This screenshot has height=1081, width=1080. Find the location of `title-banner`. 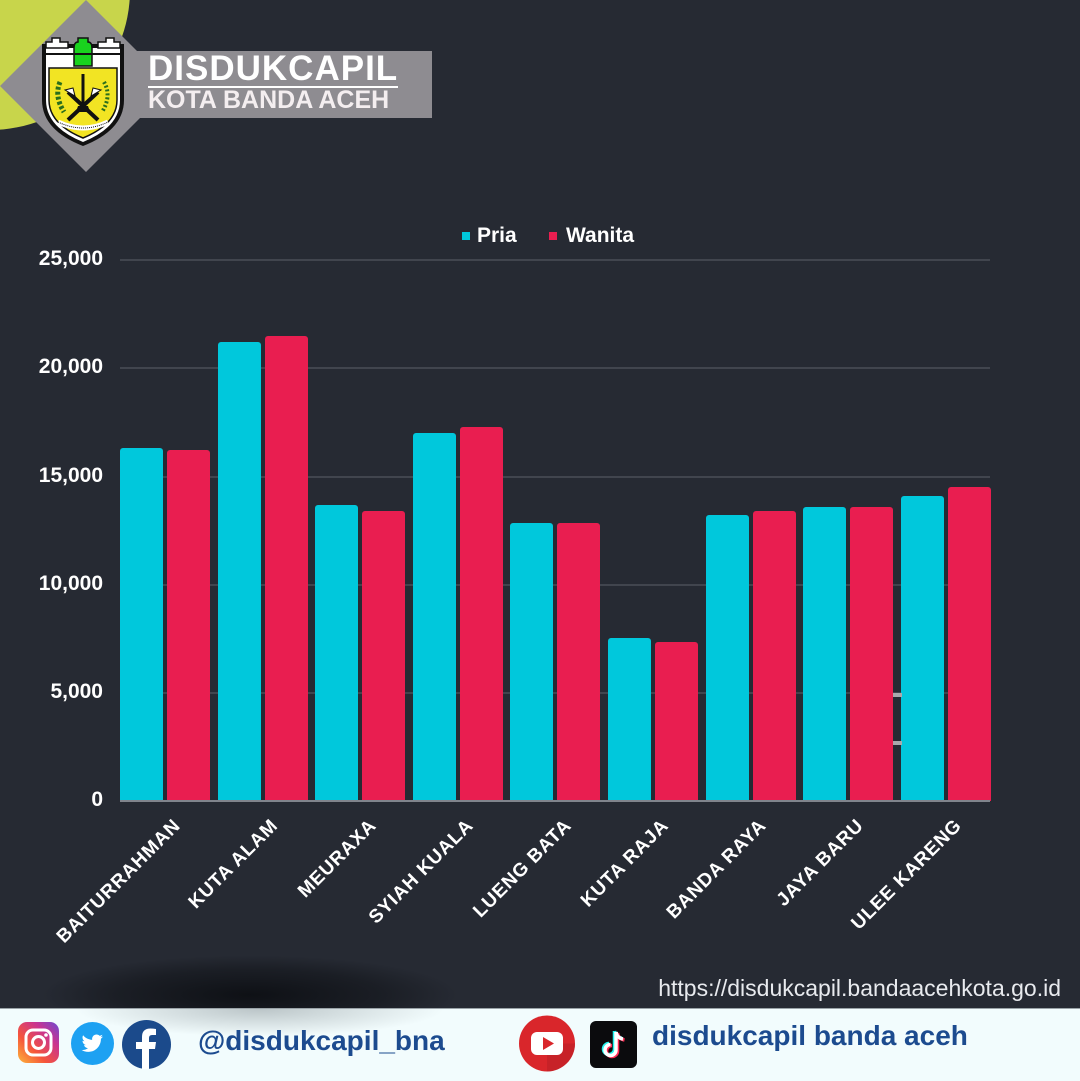

title-banner is located at coordinates (283, 84).